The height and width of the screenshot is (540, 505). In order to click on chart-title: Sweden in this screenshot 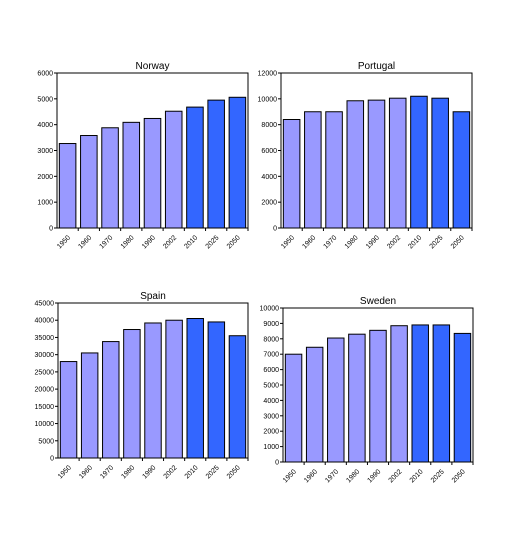, I will do `click(378, 301)`.